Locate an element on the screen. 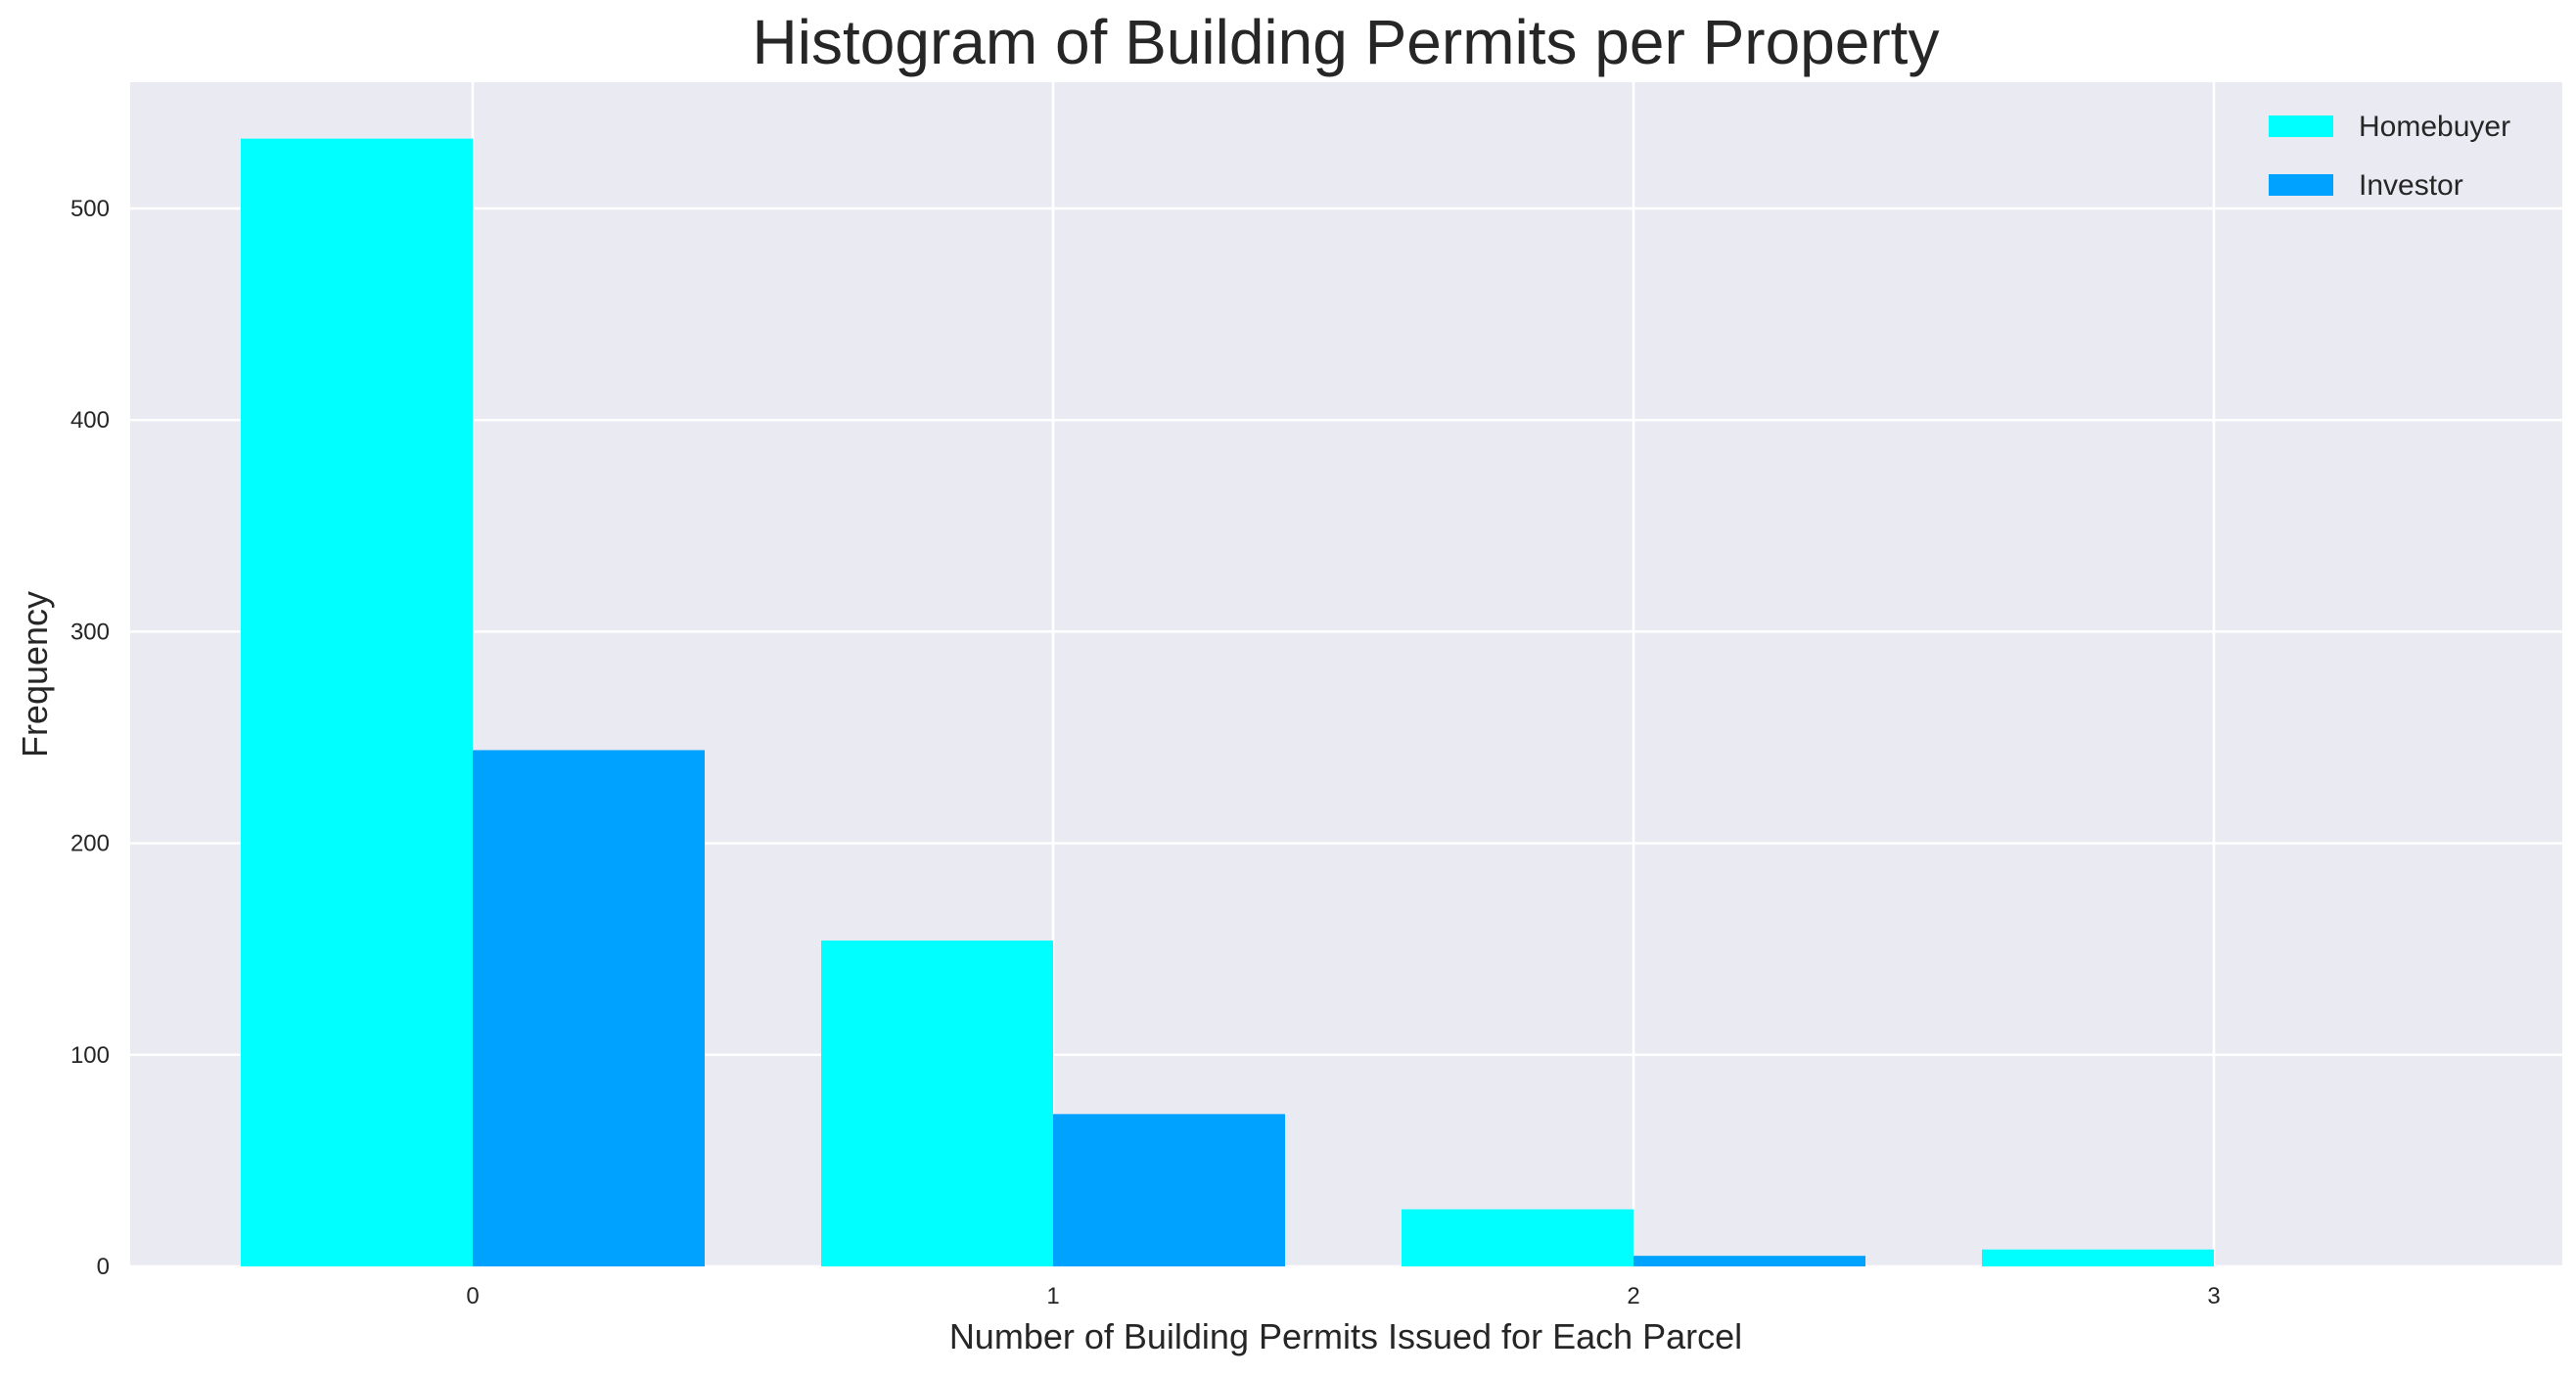 Image resolution: width=2576 pixels, height=1377 pixels. legend-swatch-investor is located at coordinates (2301, 185).